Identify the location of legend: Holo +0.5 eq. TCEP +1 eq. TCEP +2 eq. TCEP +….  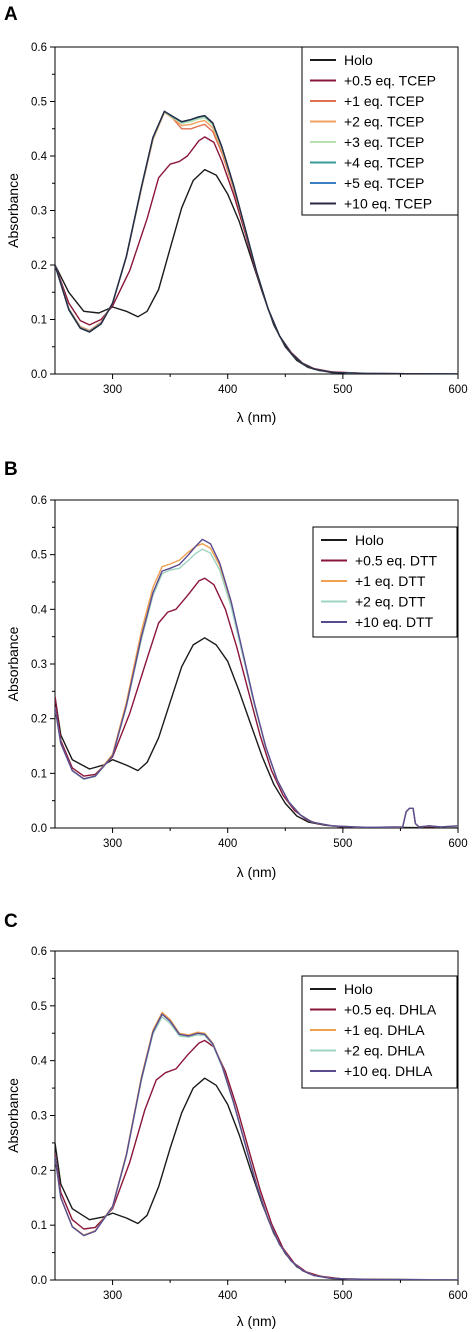
(380, 131).